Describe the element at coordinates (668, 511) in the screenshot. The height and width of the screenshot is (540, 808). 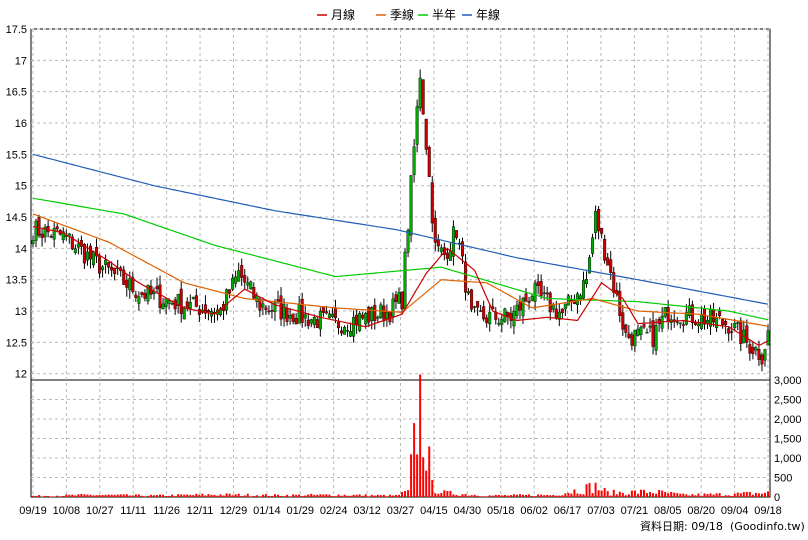
I see `date-tick-label: 08/05` at that location.